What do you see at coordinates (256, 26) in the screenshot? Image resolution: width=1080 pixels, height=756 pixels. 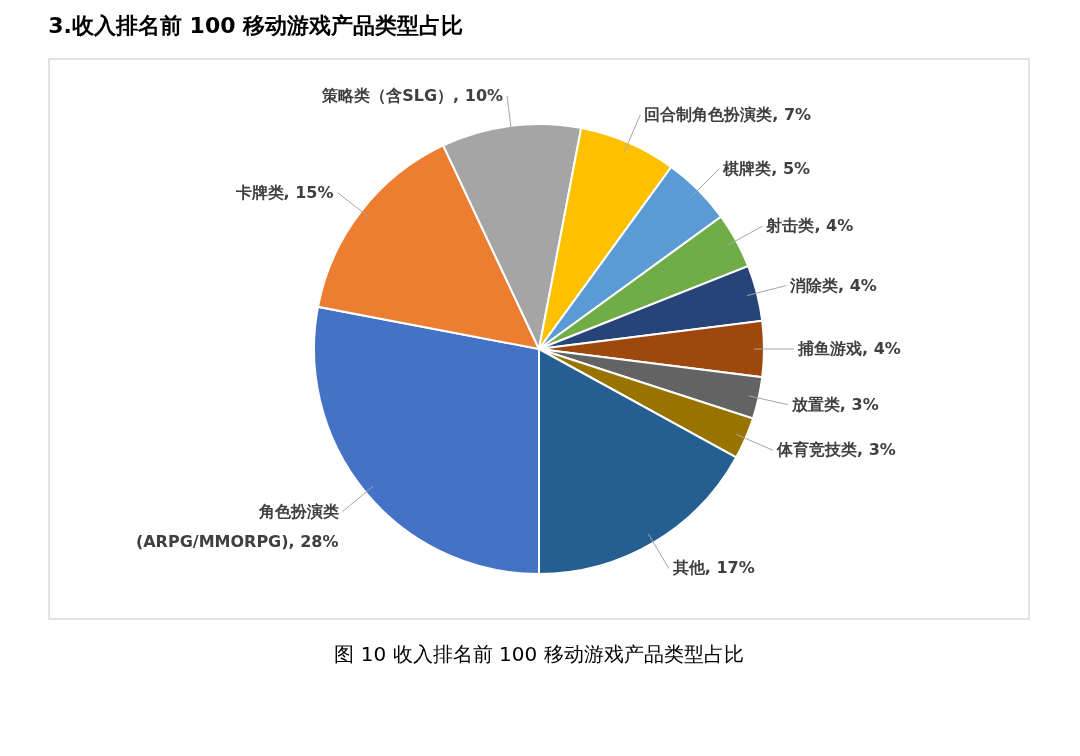 I see `chart-title: 3.收入排名前 100 移动游戏产品类型占比` at bounding box center [256, 26].